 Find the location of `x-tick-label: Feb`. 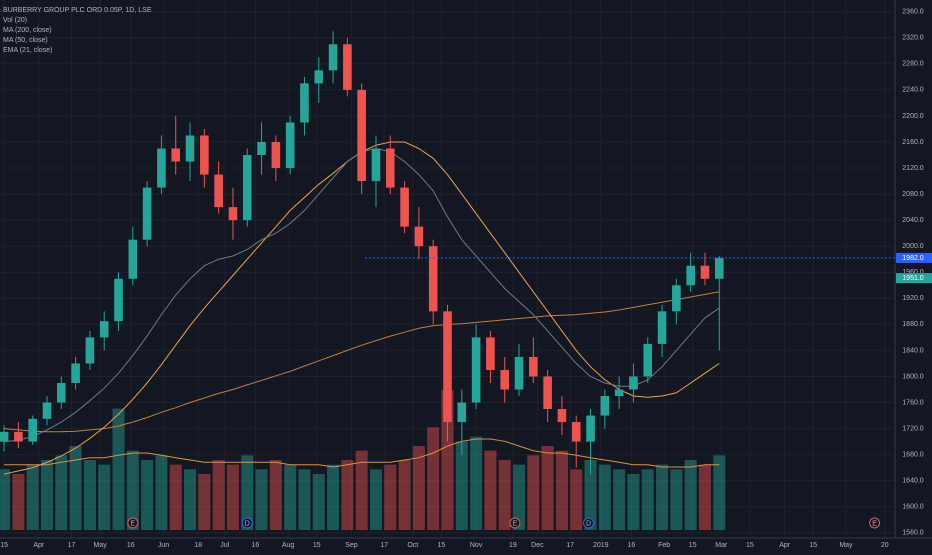

x-tick-label: Feb is located at coordinates (664, 545).